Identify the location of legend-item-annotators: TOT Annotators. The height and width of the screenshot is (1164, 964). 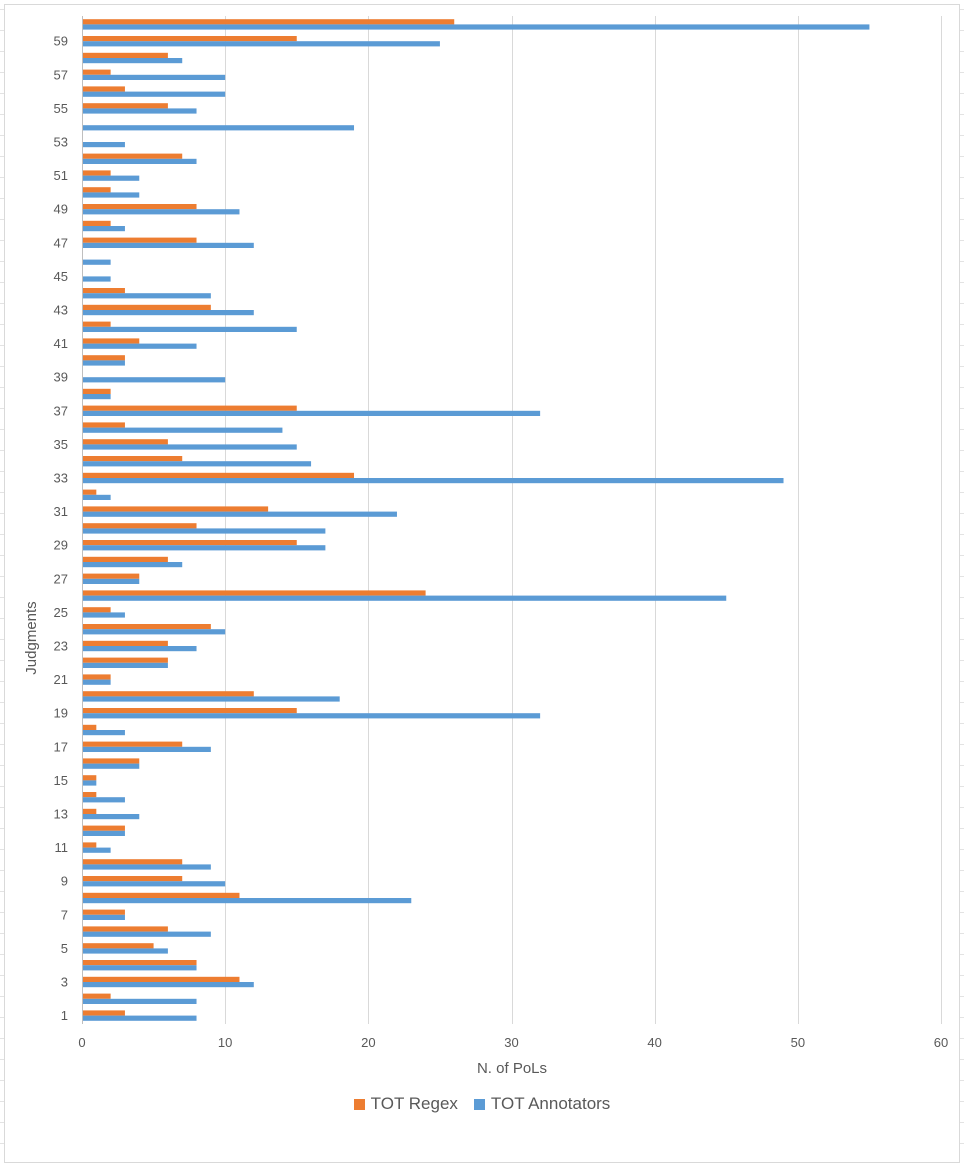
(542, 1104).